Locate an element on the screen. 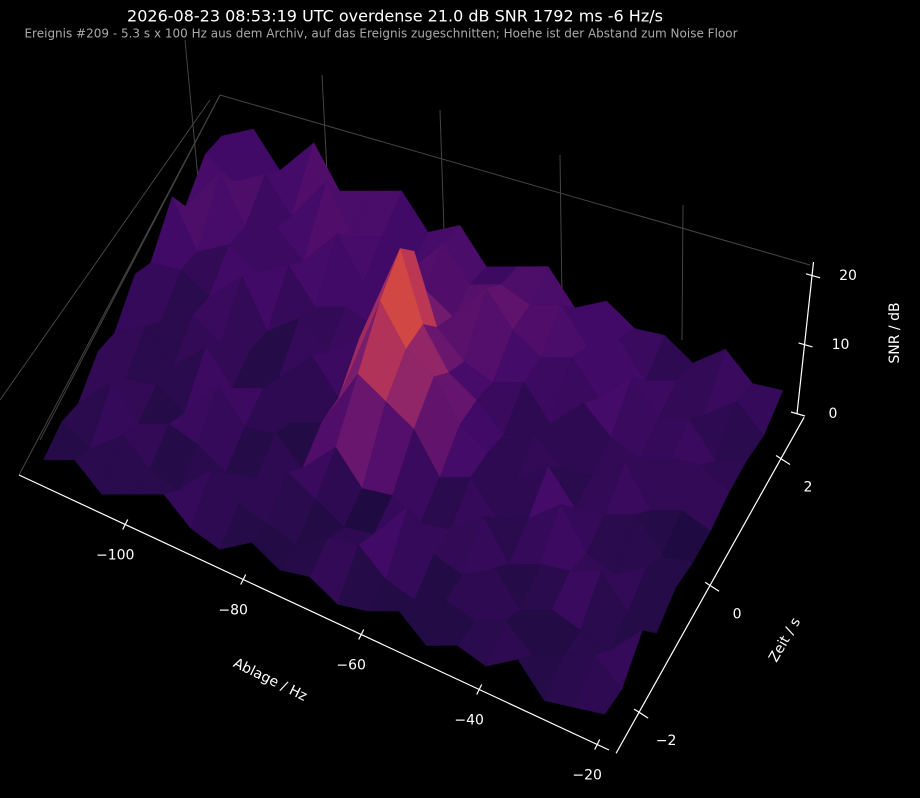  x-tick-label: −60 is located at coordinates (351, 666).